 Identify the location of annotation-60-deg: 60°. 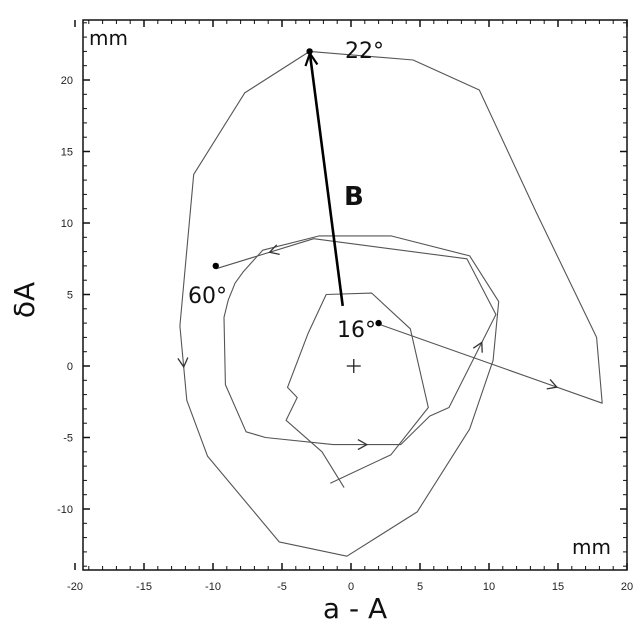
(207, 296).